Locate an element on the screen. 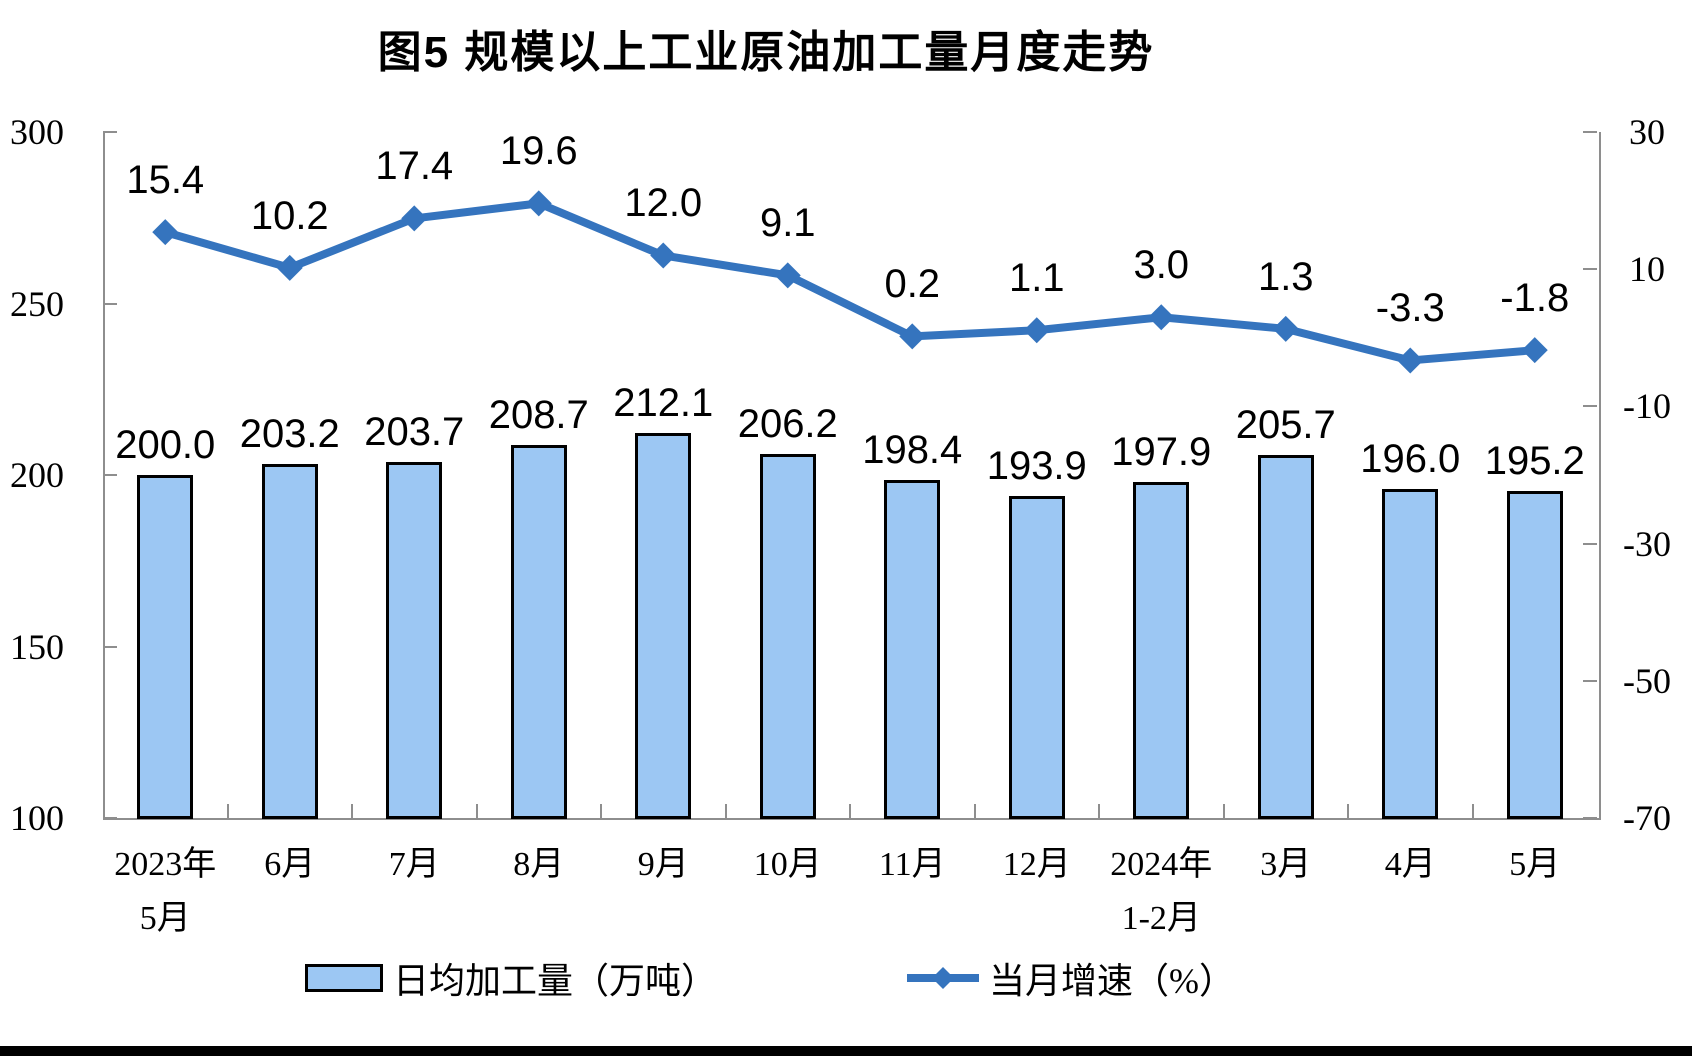  line-value-label: 19.6 is located at coordinates (538, 151).